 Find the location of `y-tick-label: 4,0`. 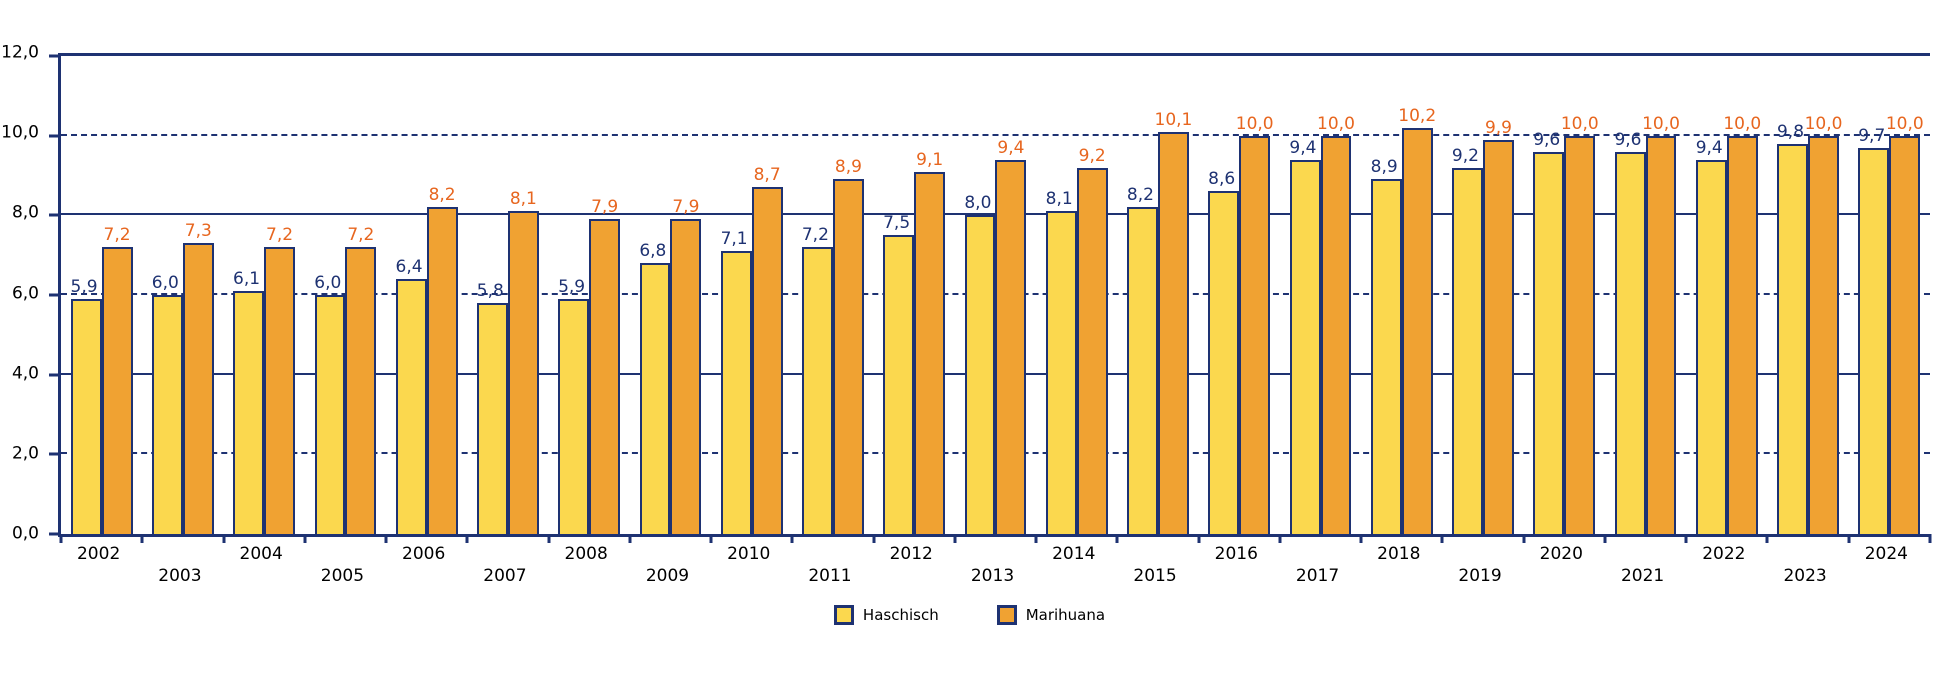

y-tick-label: 4,0 is located at coordinates (25, 373).